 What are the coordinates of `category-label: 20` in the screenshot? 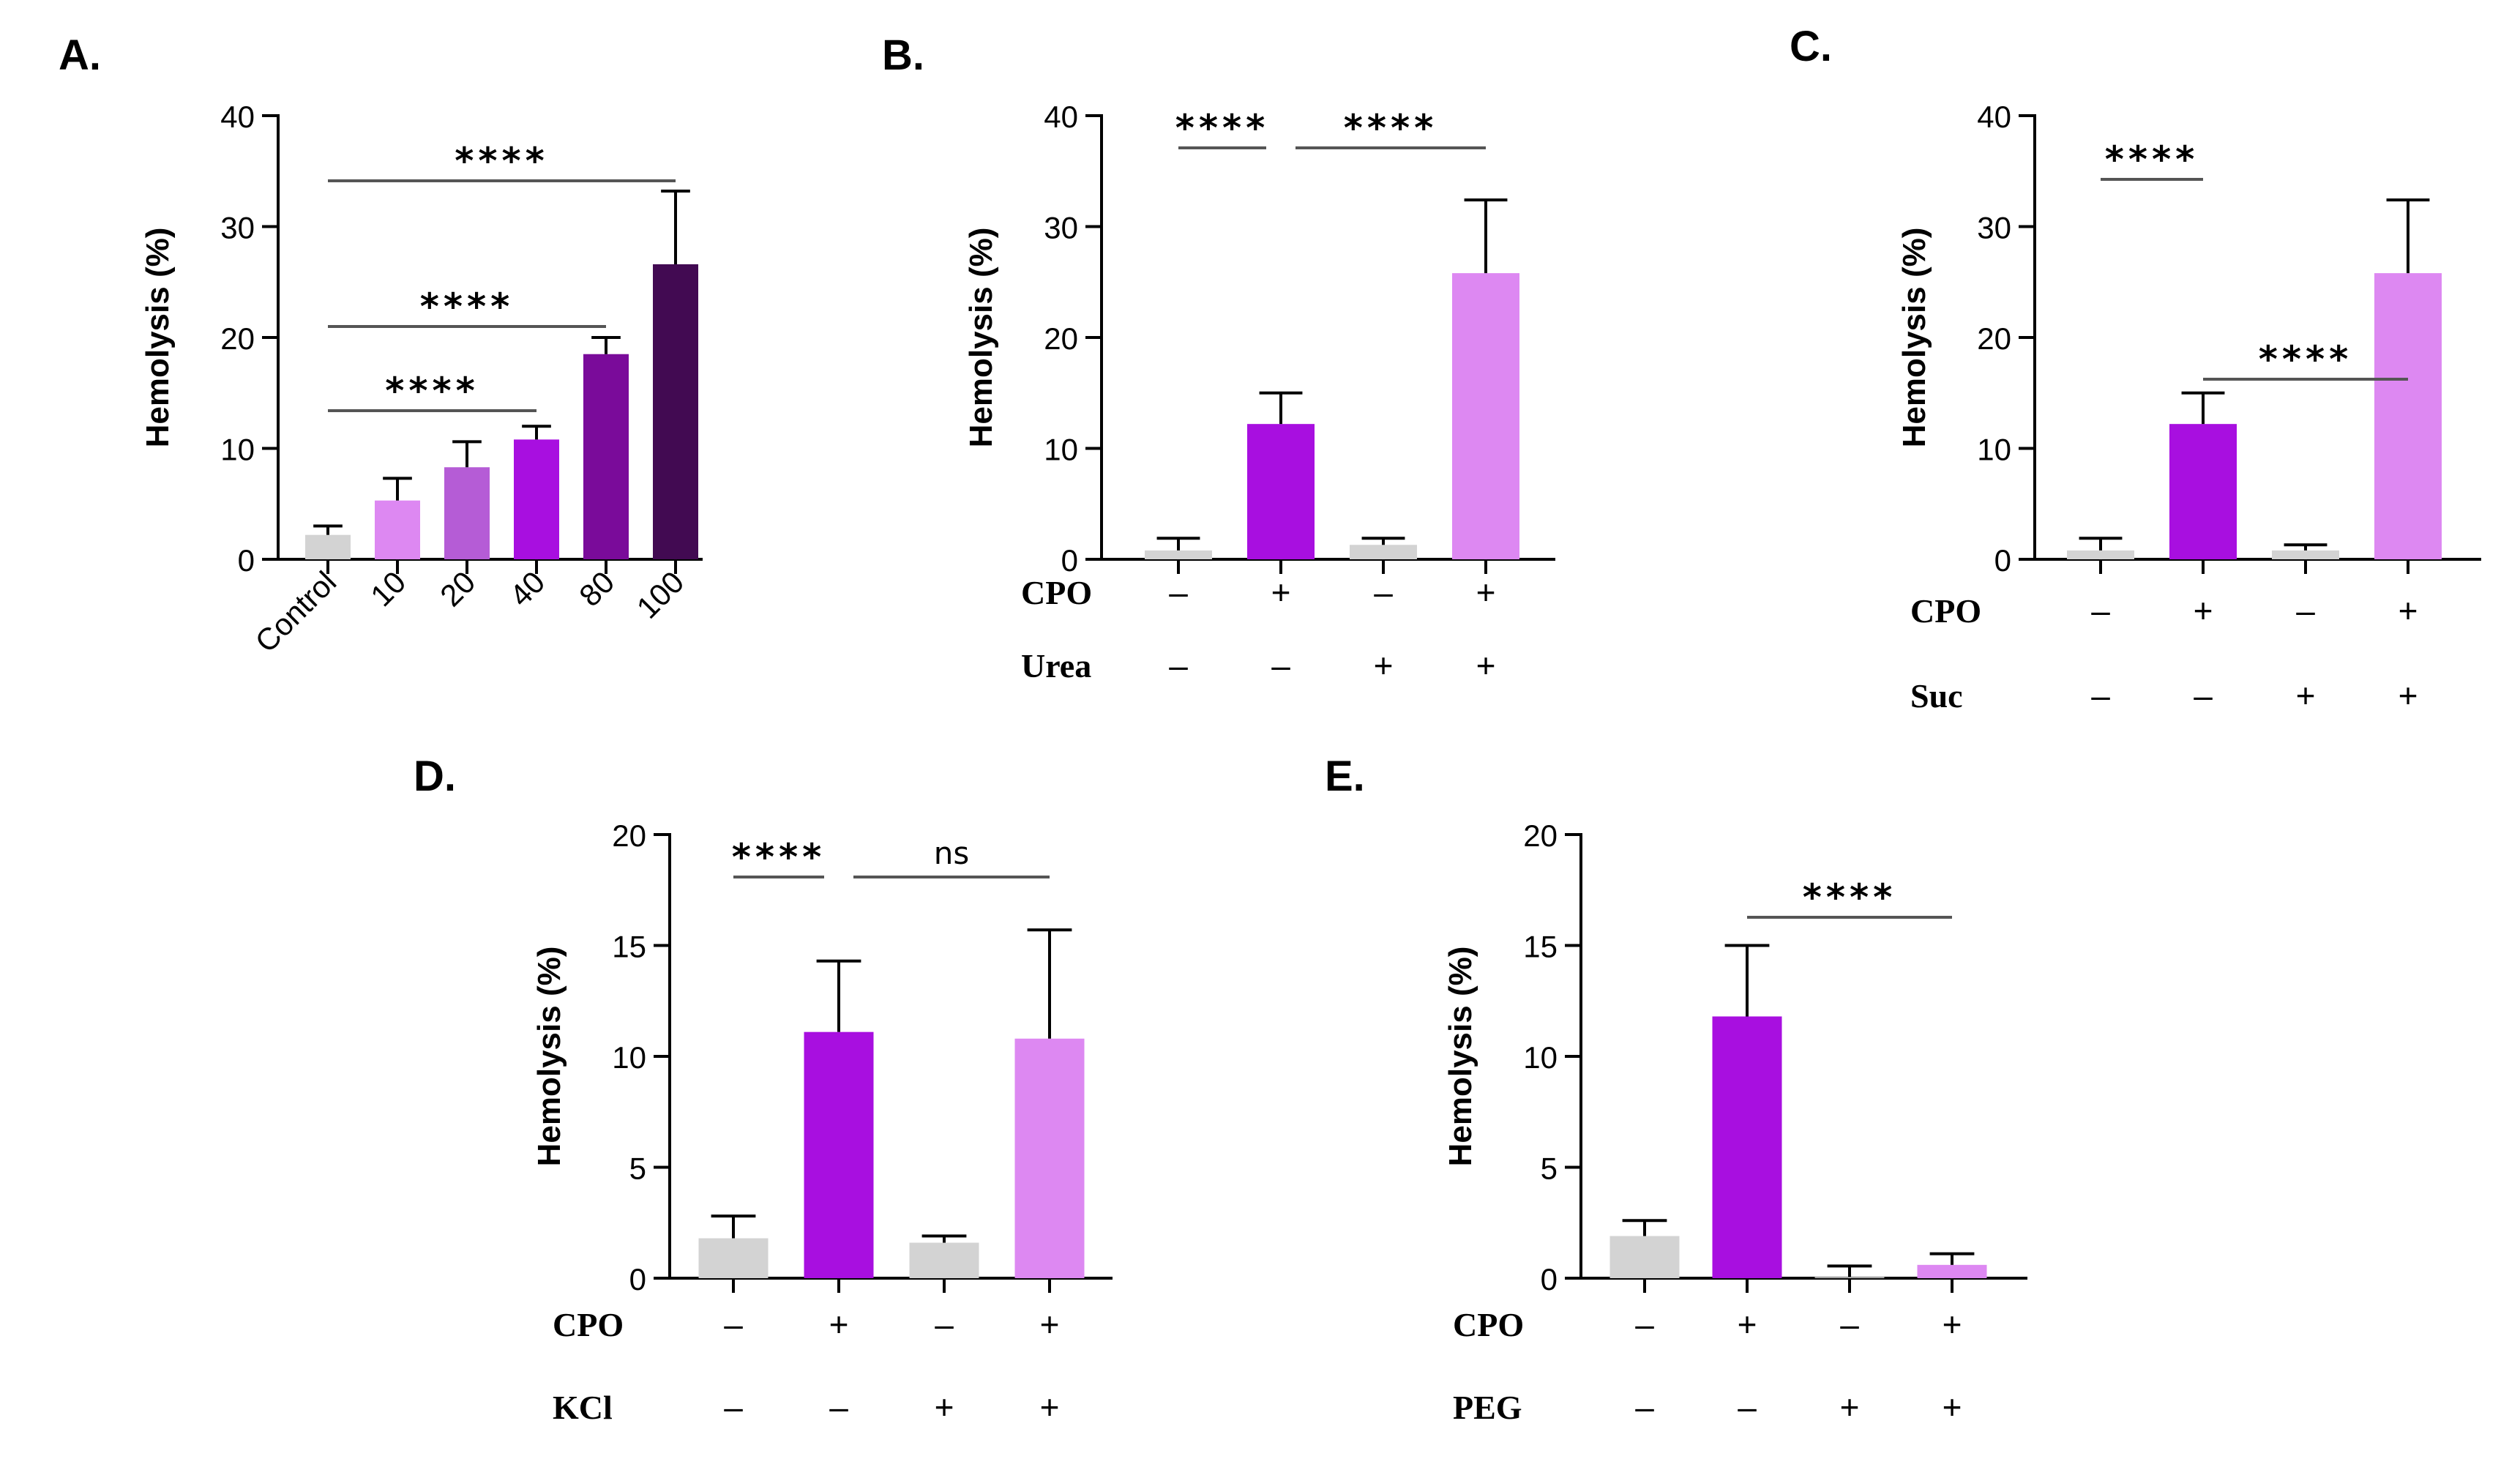 It's located at (458, 588).